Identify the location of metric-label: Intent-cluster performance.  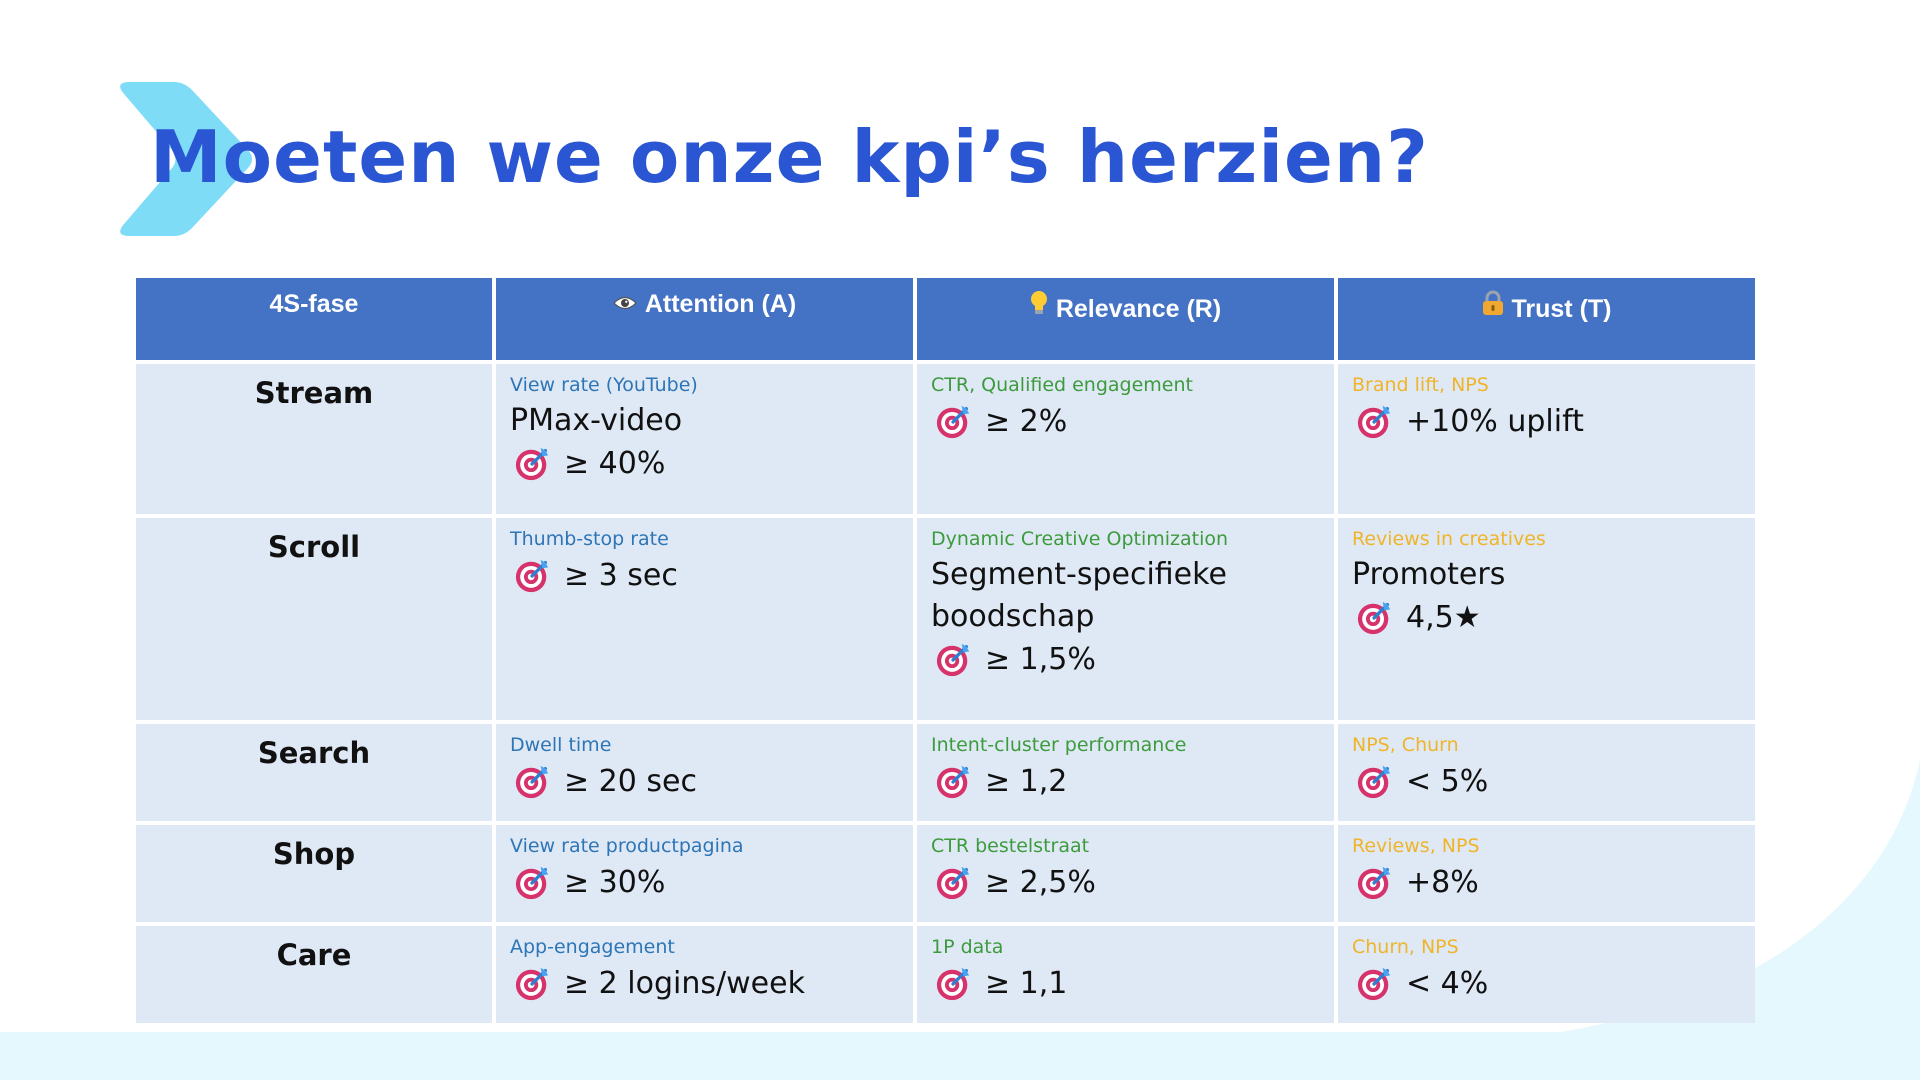
(1059, 745).